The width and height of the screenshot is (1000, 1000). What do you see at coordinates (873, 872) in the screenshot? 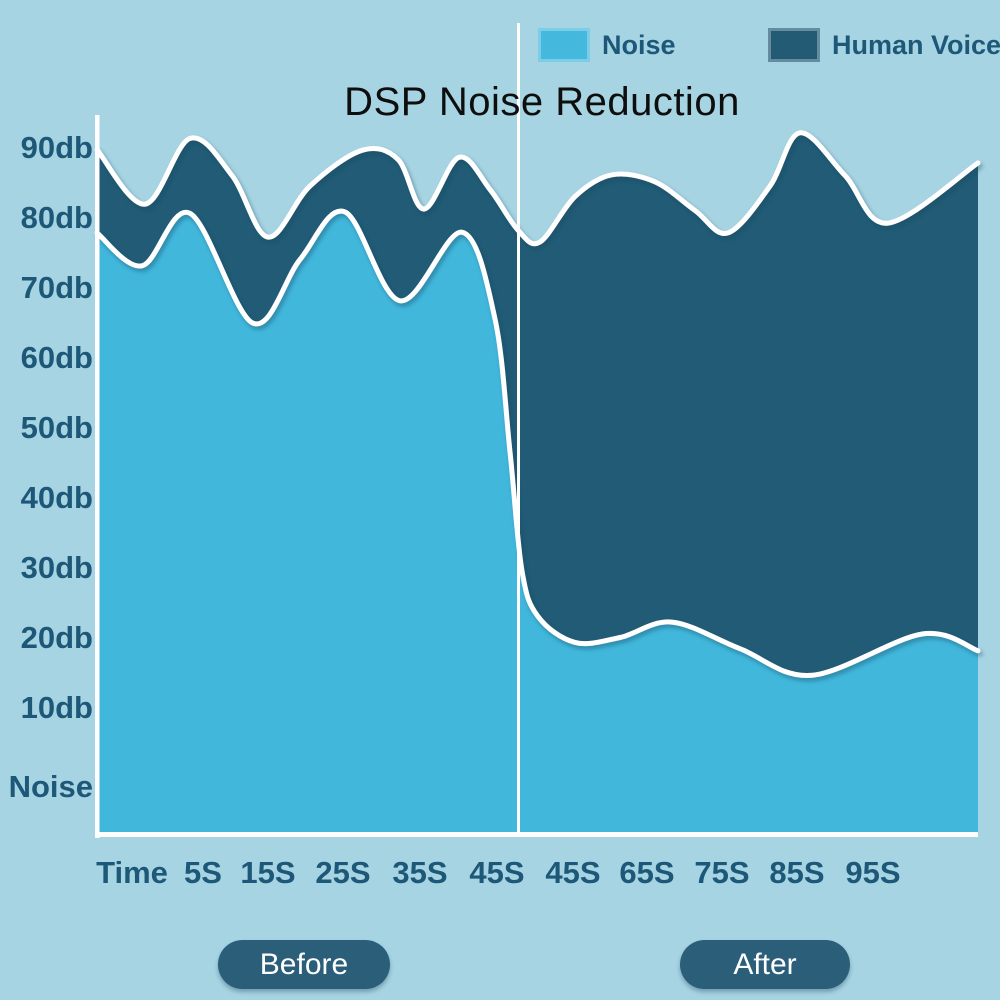
I see `x-axis-tick: 95S` at bounding box center [873, 872].